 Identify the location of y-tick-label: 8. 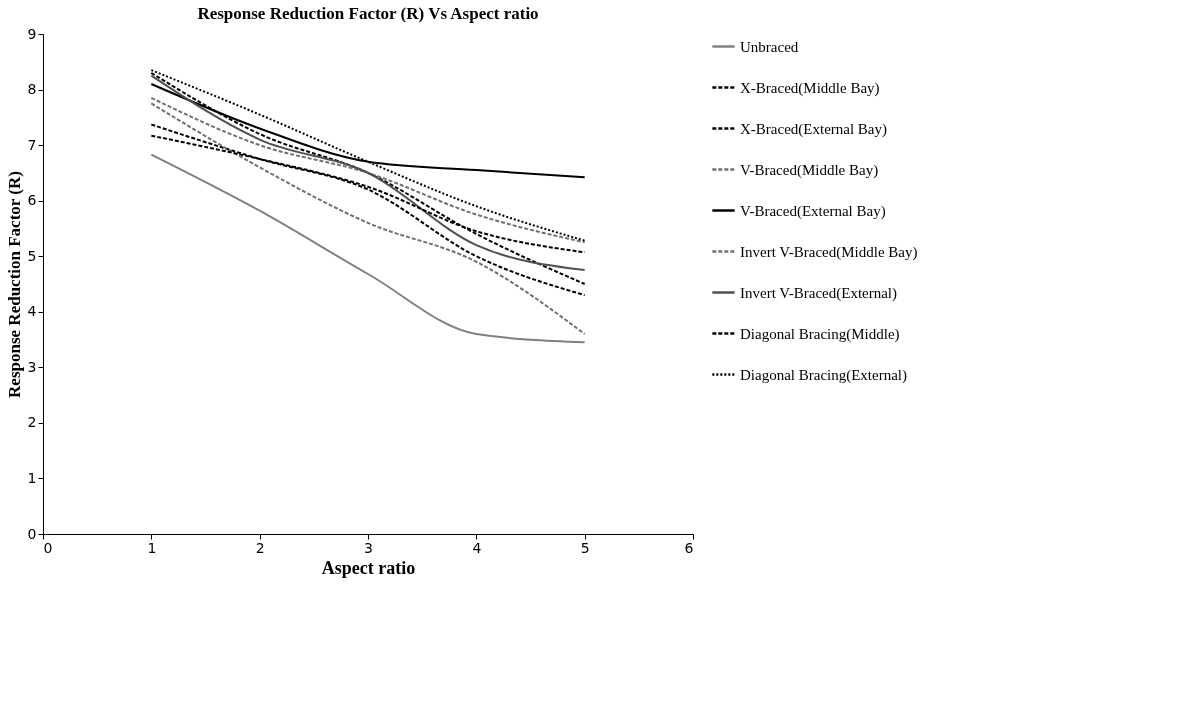
(32, 89).